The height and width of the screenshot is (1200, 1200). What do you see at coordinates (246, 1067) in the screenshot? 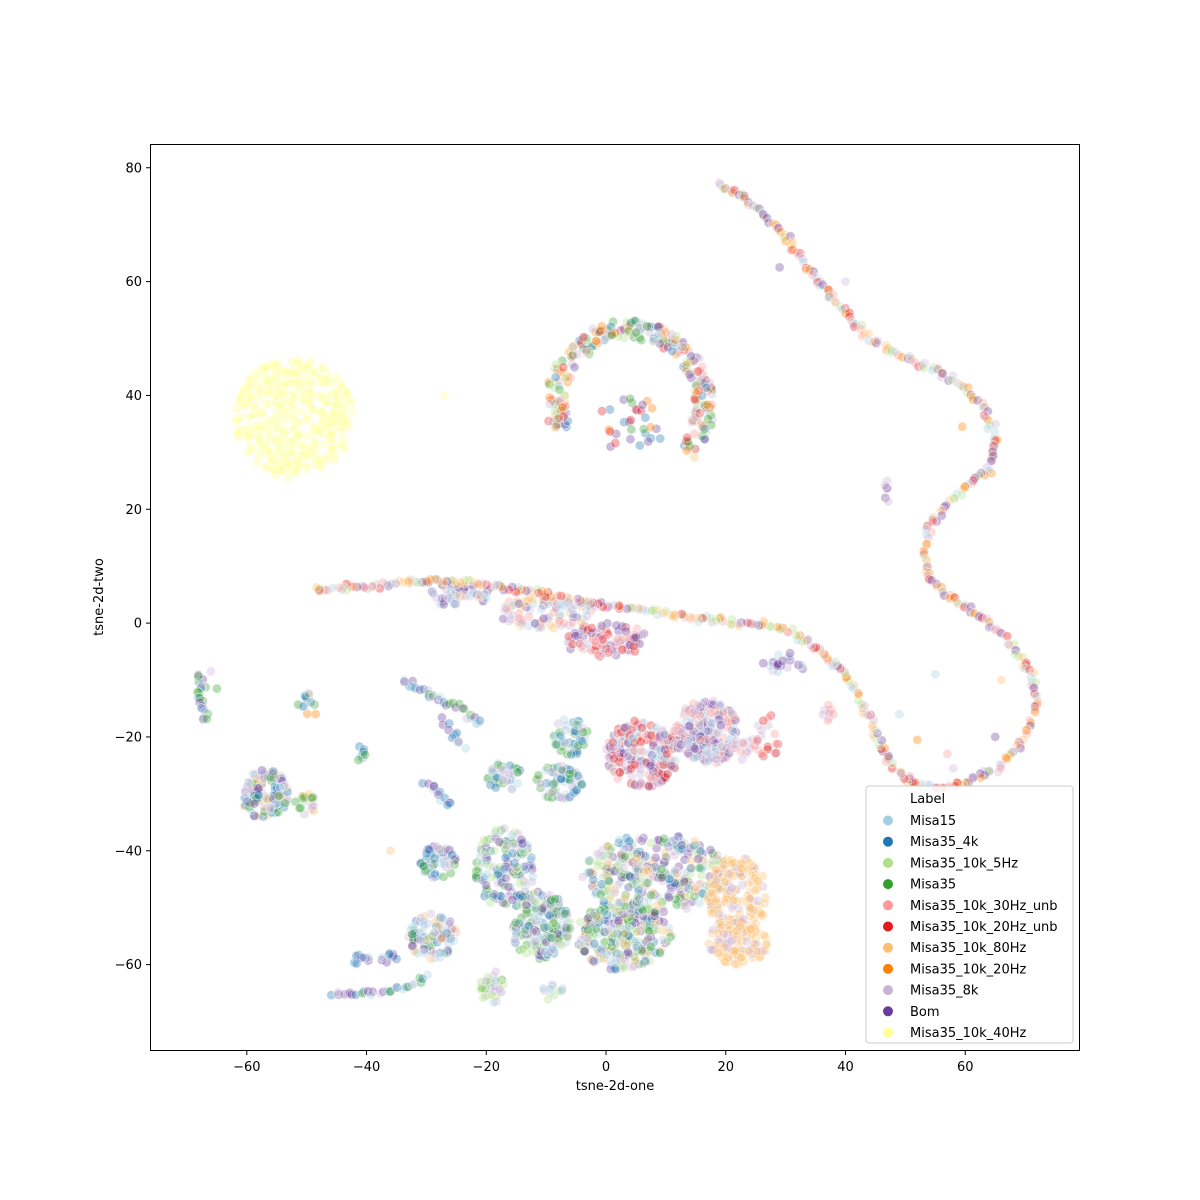
I see `x-tick-label-0: −60` at bounding box center [246, 1067].